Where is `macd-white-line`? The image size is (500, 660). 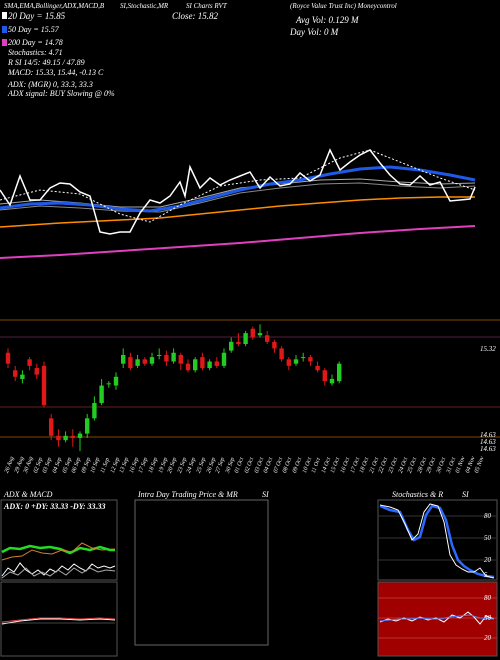 macd-white-line is located at coordinates (58, 621).